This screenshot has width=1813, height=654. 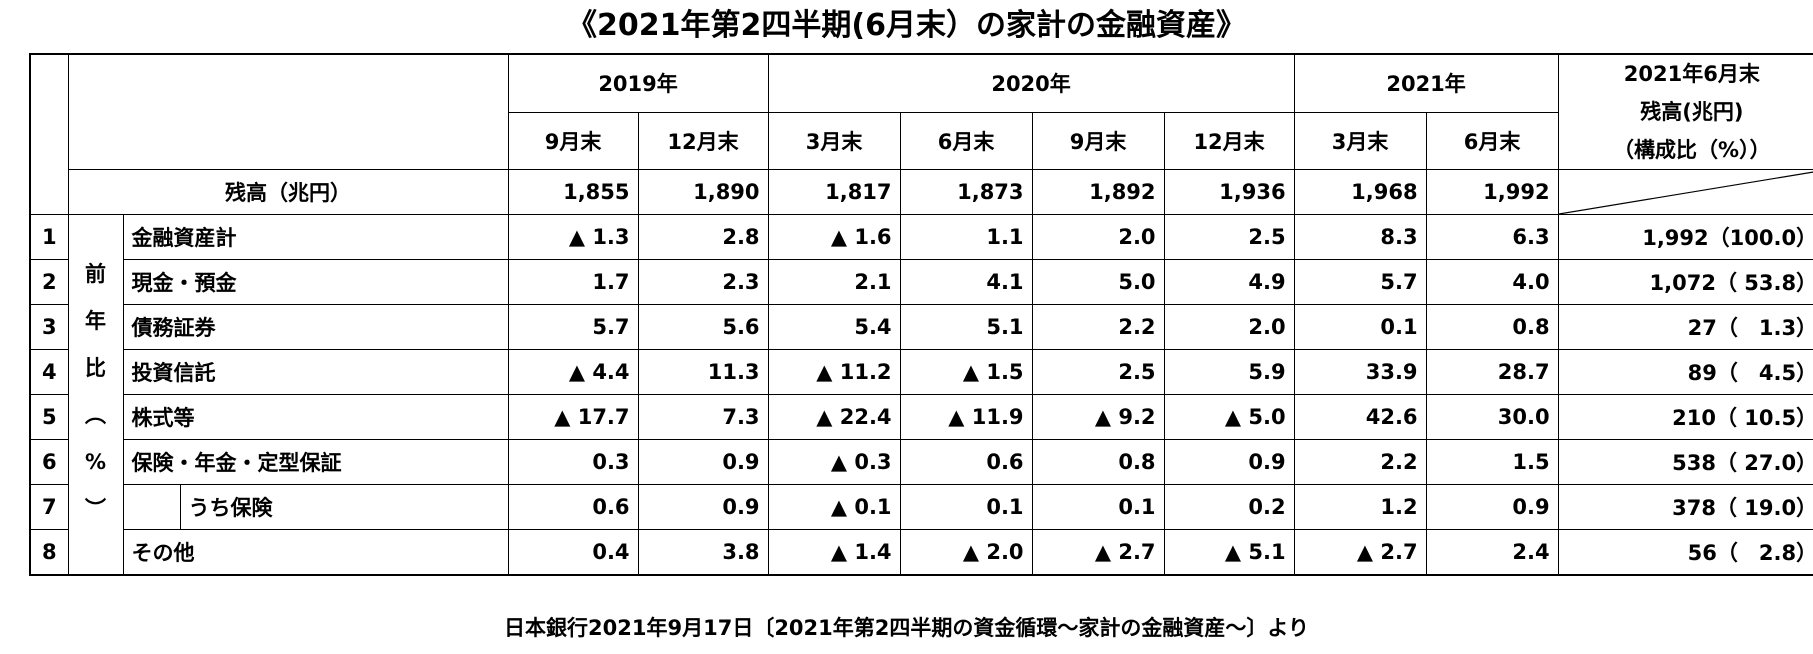 What do you see at coordinates (344, 507) in the screenshot?
I see `row-label: うち保険` at bounding box center [344, 507].